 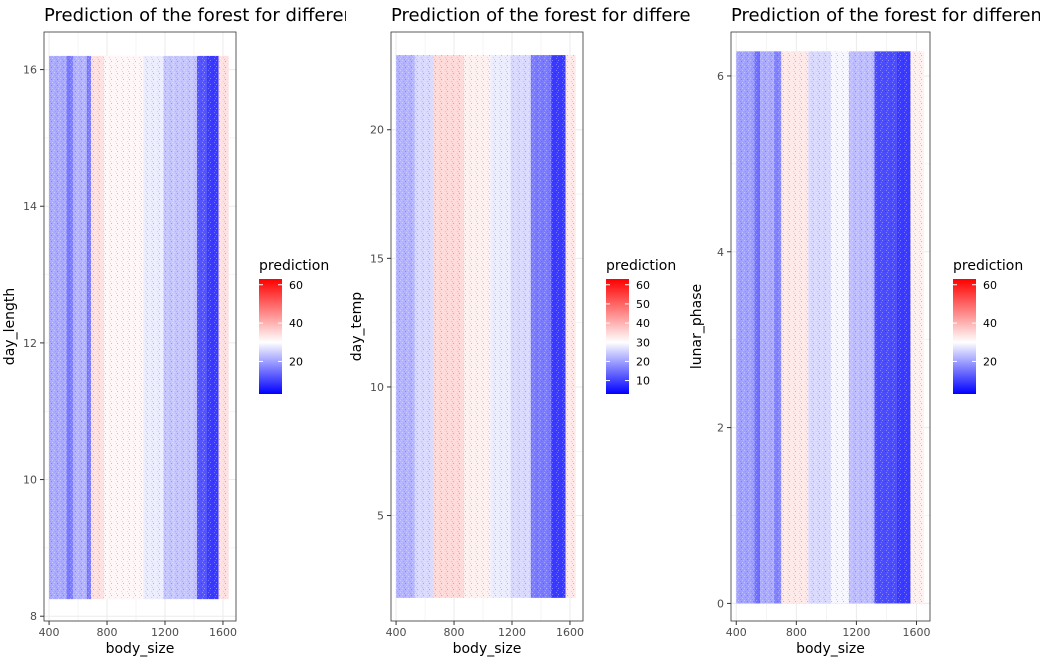 I want to click on y-tick-label: 14, so click(x=30, y=206).